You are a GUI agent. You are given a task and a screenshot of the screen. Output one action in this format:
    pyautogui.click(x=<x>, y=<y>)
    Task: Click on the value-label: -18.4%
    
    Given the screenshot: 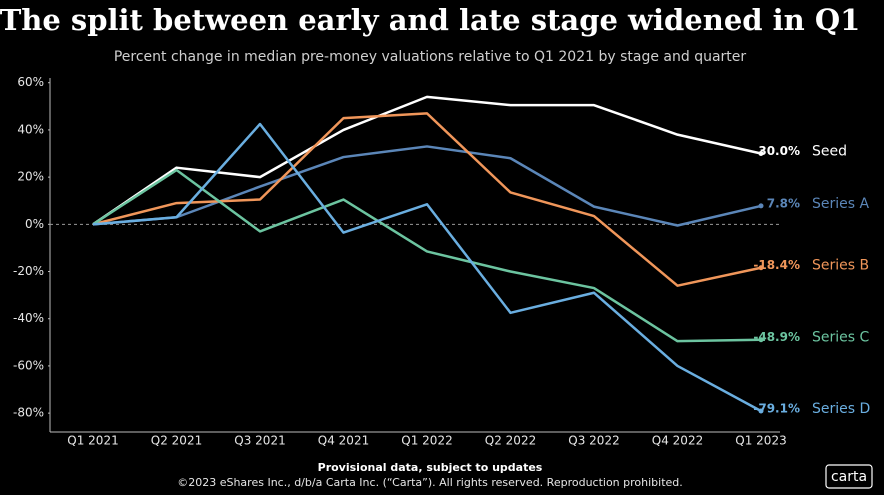 What is the action you would take?
    pyautogui.click(x=776, y=265)
    